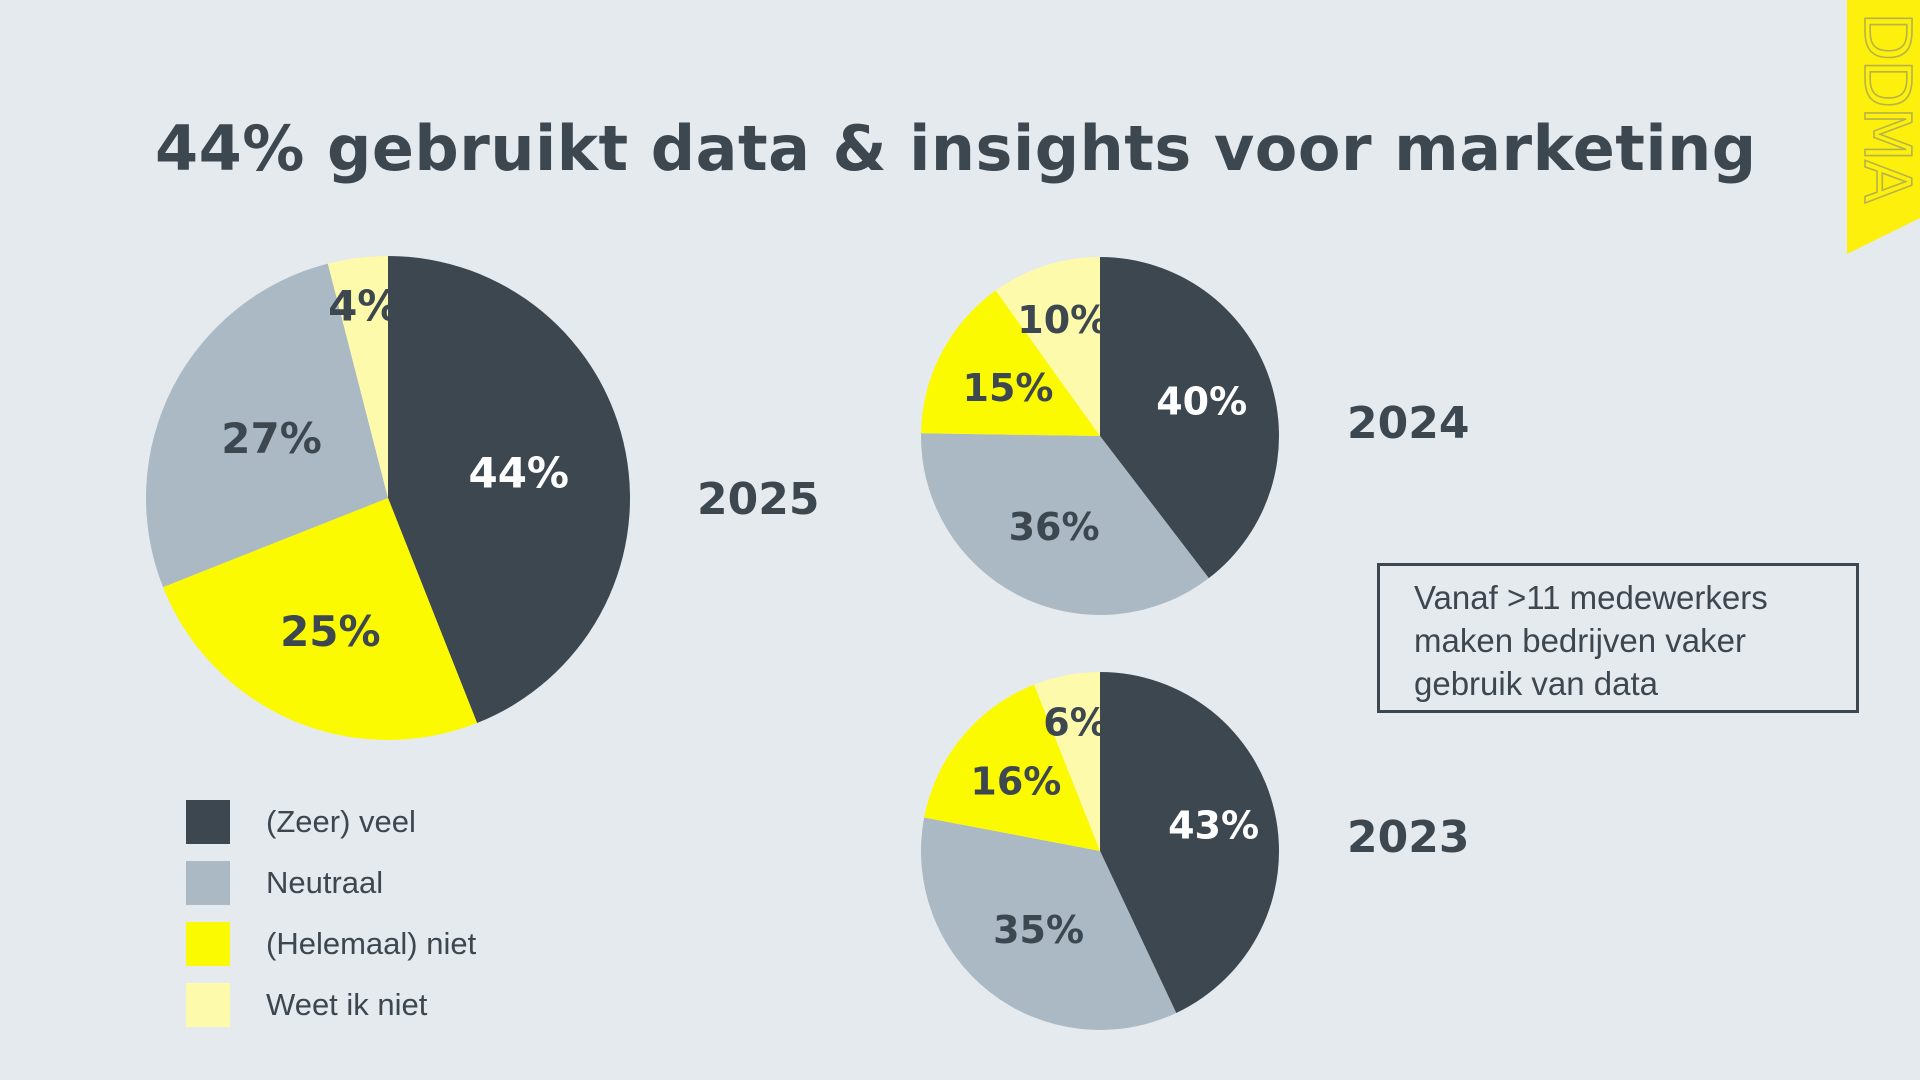 The height and width of the screenshot is (1080, 1920). I want to click on pie-chart-2024: 40% 36% 15% 10%, so click(1100, 436).